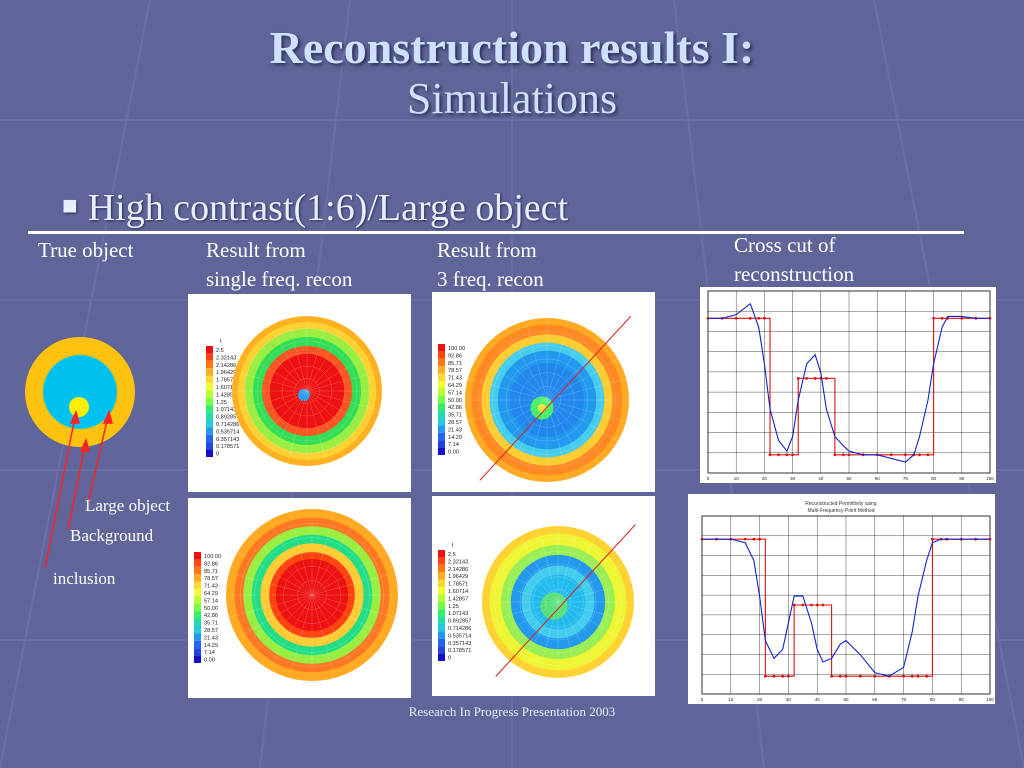 This screenshot has height=768, width=1024. Describe the element at coordinates (79, 407) in the screenshot. I see `inclusion-circle` at that location.